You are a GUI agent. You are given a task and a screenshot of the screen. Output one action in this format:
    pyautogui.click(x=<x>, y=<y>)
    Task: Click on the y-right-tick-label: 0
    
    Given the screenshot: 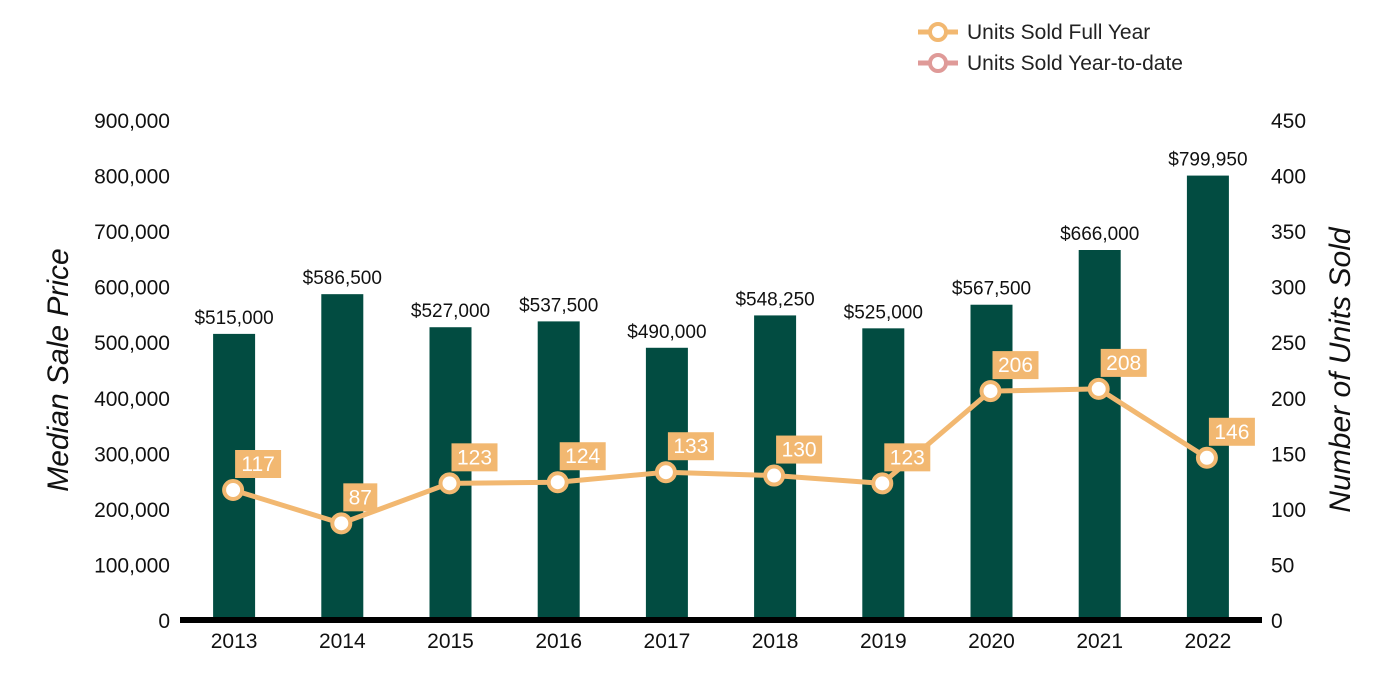 What is the action you would take?
    pyautogui.click(x=1277, y=621)
    